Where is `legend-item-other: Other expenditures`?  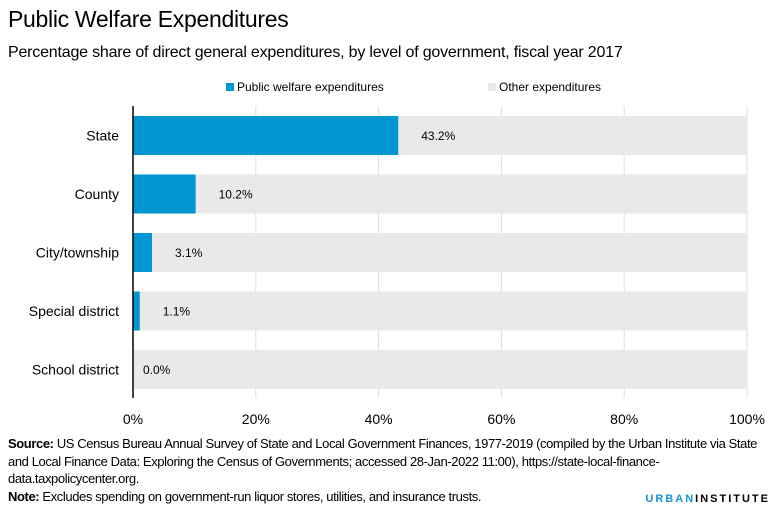
legend-item-other: Other expenditures is located at coordinates (544, 87).